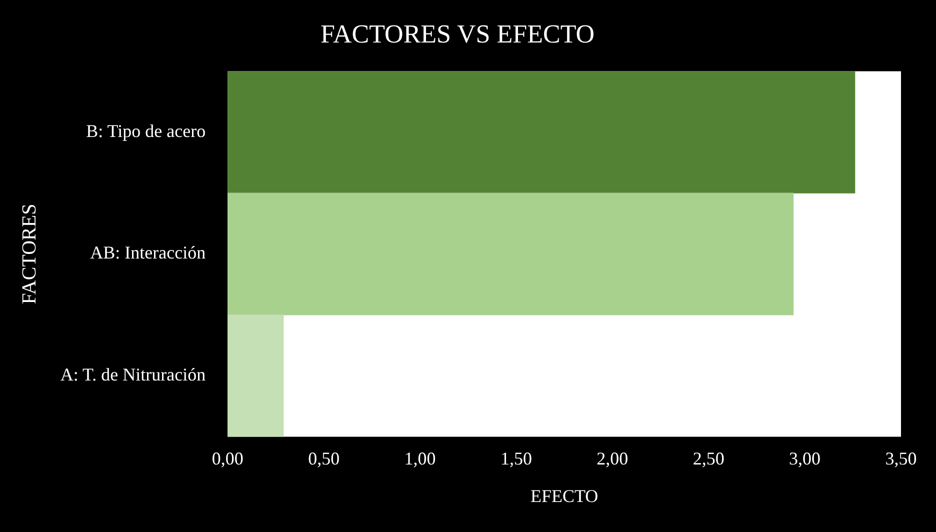 The image size is (936, 532). What do you see at coordinates (146, 130) in the screenshot?
I see `y-tick-label: B: Tipo de acero` at bounding box center [146, 130].